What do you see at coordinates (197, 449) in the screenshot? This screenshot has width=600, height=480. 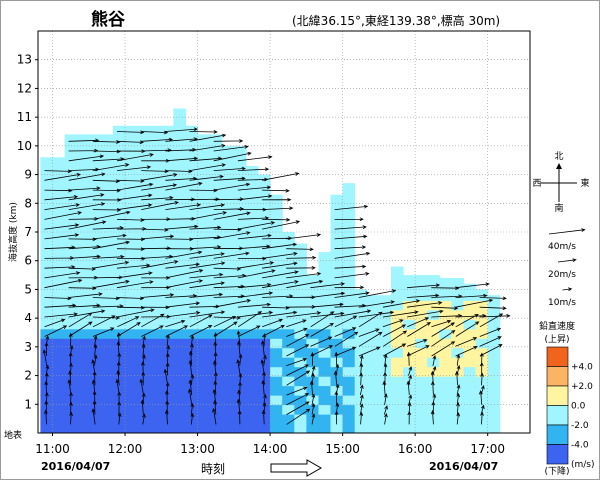 I see `x-tick-label: 13:00` at bounding box center [197, 449].